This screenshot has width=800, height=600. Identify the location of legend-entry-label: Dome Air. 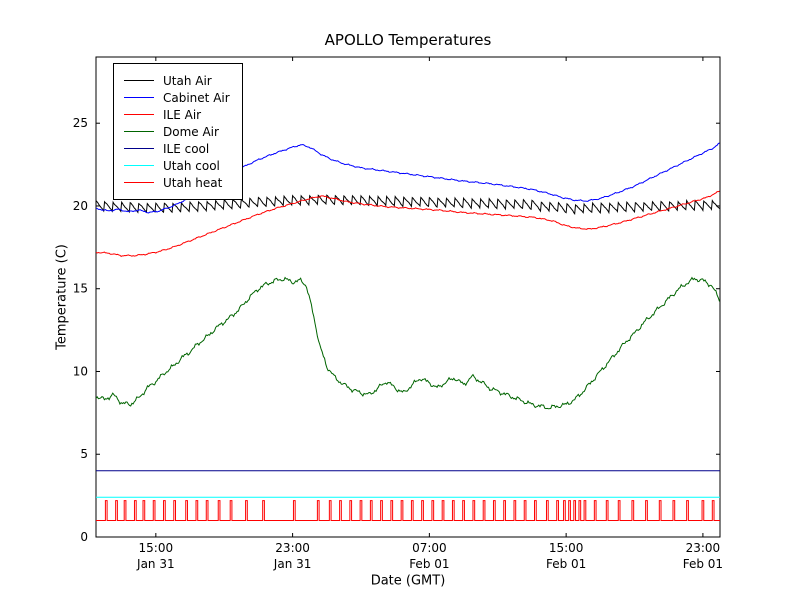
(191, 131).